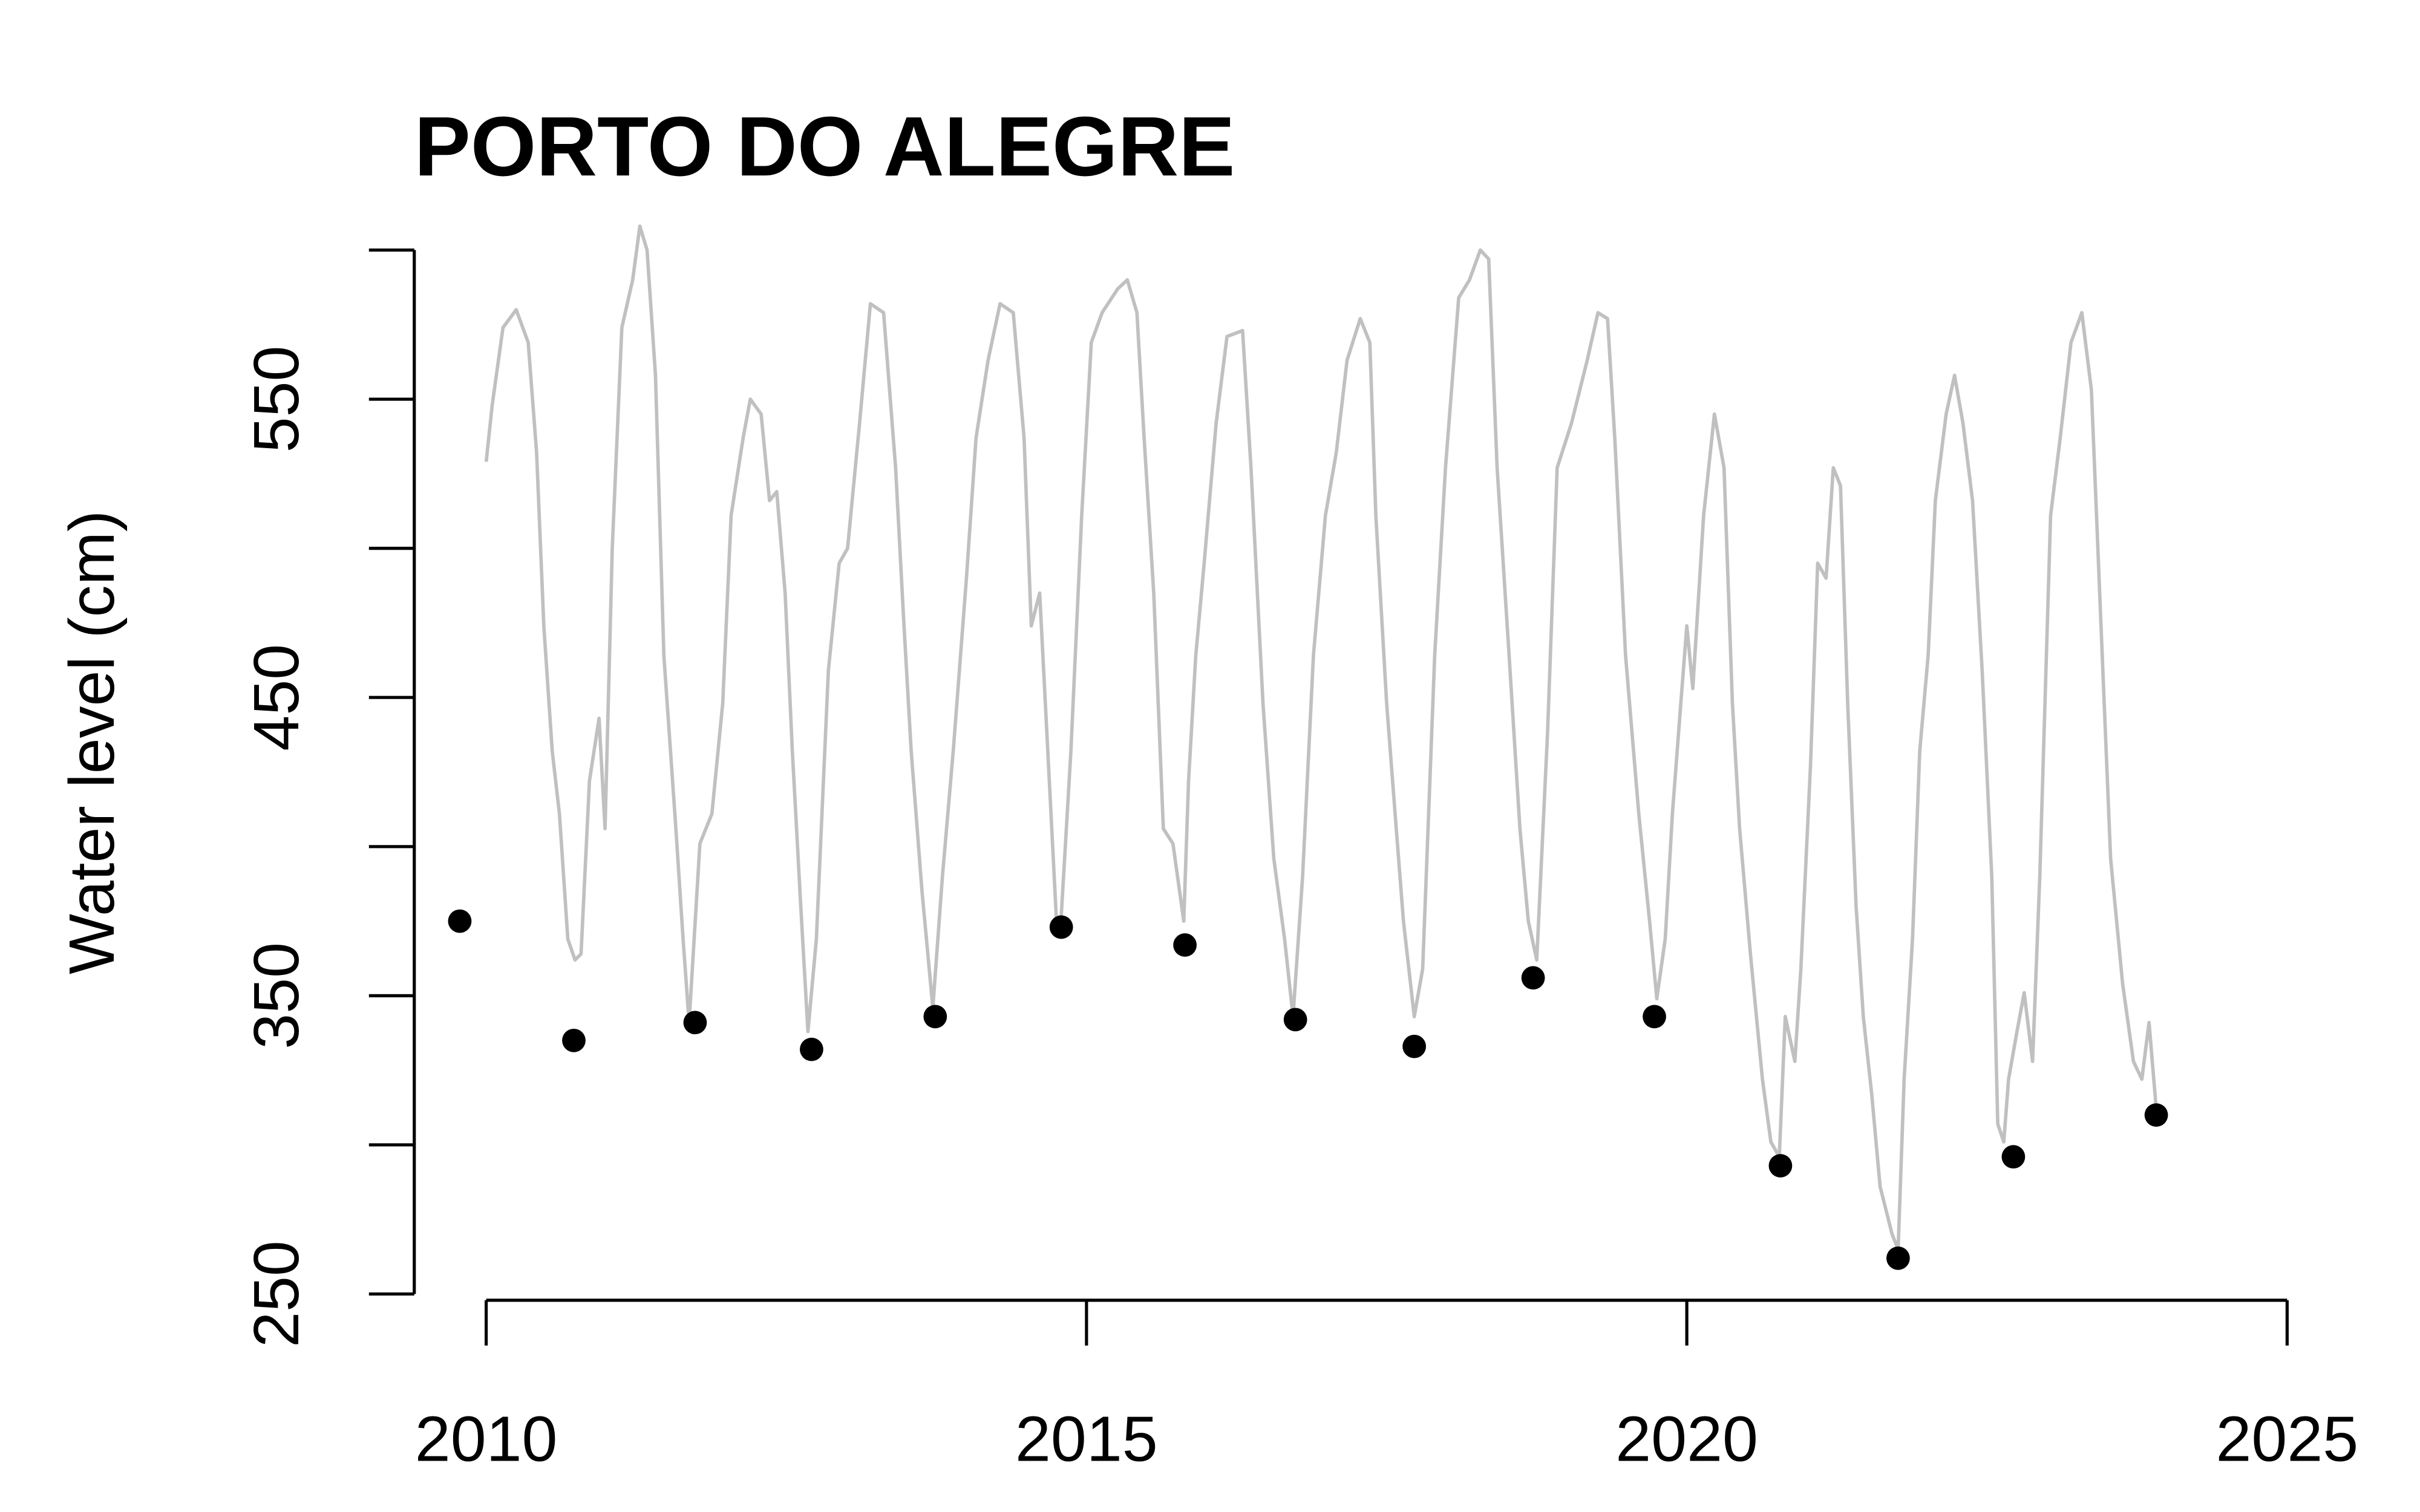 The width and height of the screenshot is (2420, 1512). What do you see at coordinates (824, 146) in the screenshot?
I see `chart-title: PORTO DO ALEGRE` at bounding box center [824, 146].